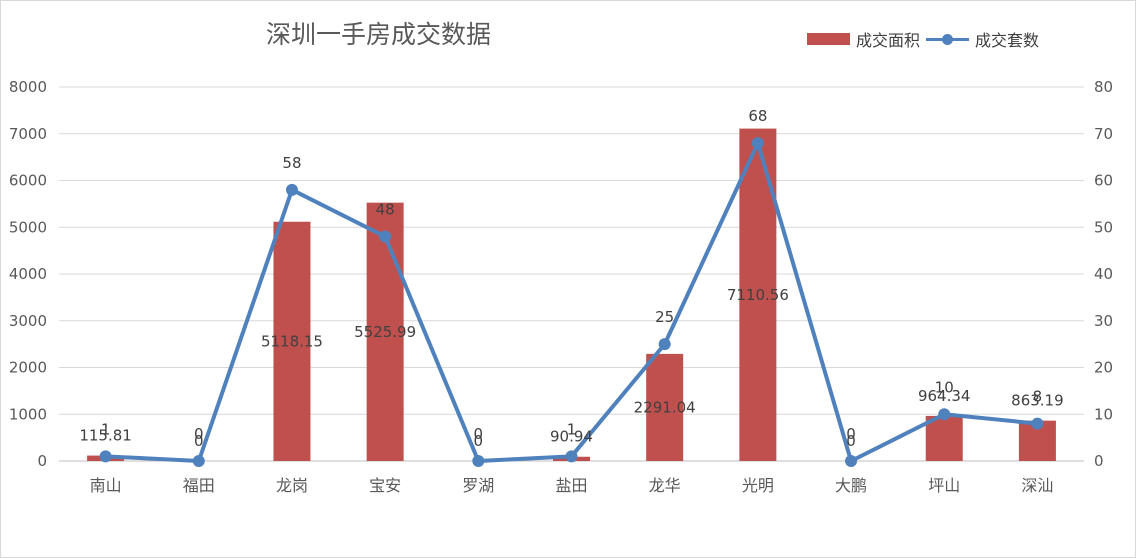 This screenshot has height=558, width=1136. I want to click on bar-data-label: 5118.15, so click(292, 341).